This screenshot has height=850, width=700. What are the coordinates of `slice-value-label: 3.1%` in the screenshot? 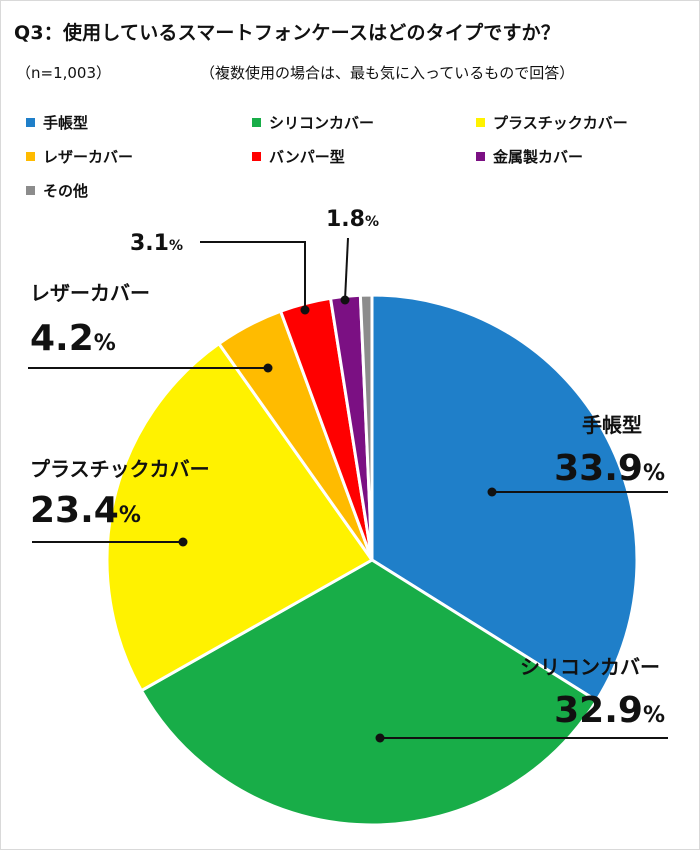 It's located at (156, 243).